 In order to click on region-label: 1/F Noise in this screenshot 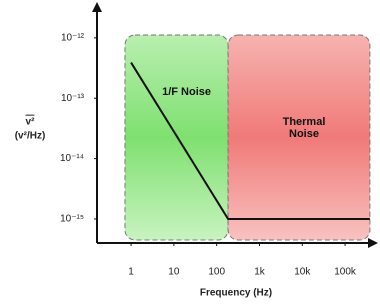, I will do `click(186, 92)`.